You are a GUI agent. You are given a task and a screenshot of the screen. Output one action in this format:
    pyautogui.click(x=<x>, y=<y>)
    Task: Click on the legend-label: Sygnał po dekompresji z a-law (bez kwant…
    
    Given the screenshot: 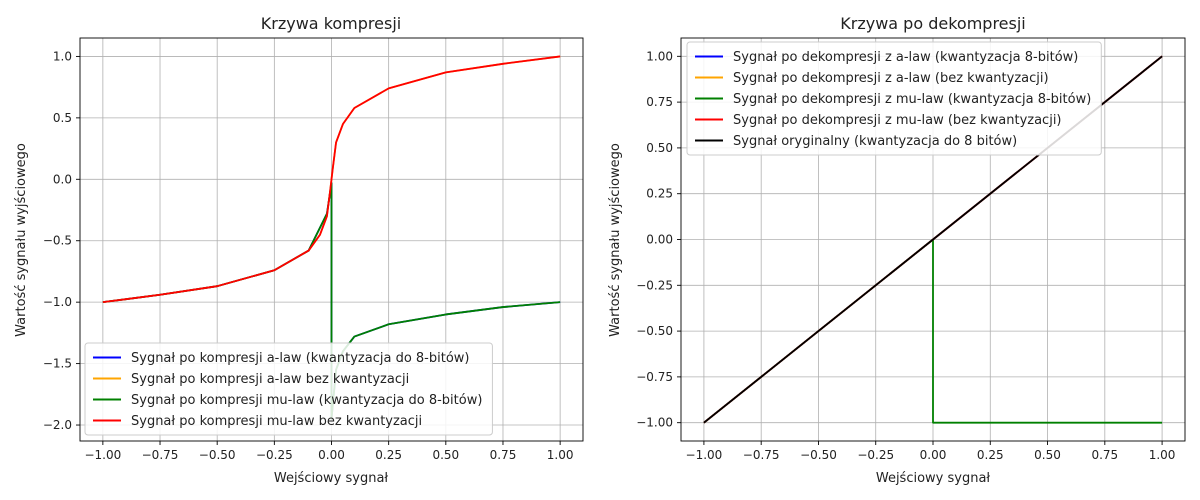 What is the action you would take?
    pyautogui.click(x=891, y=78)
    